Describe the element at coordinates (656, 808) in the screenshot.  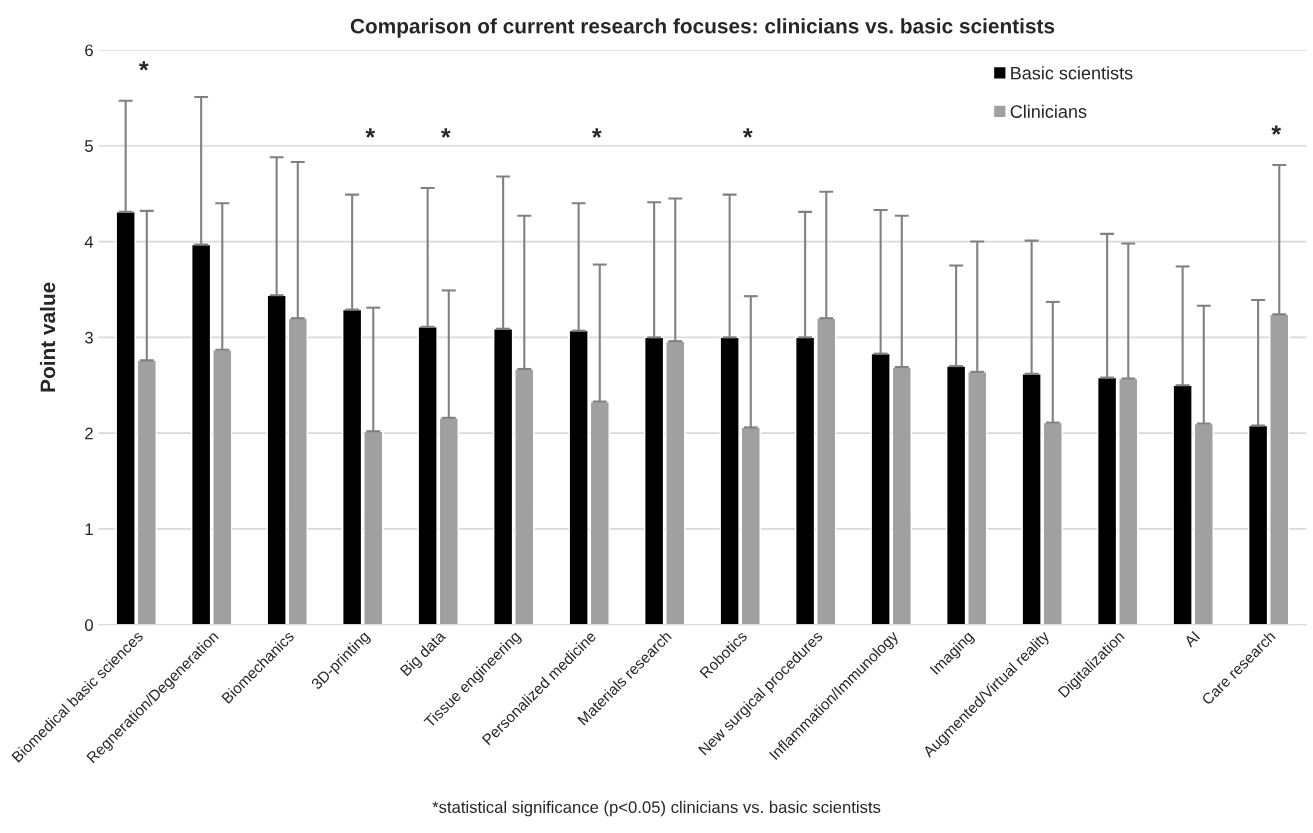
I see `text: *statistical significance (p<0.05) clinicians vs. basic scientists` at that location.